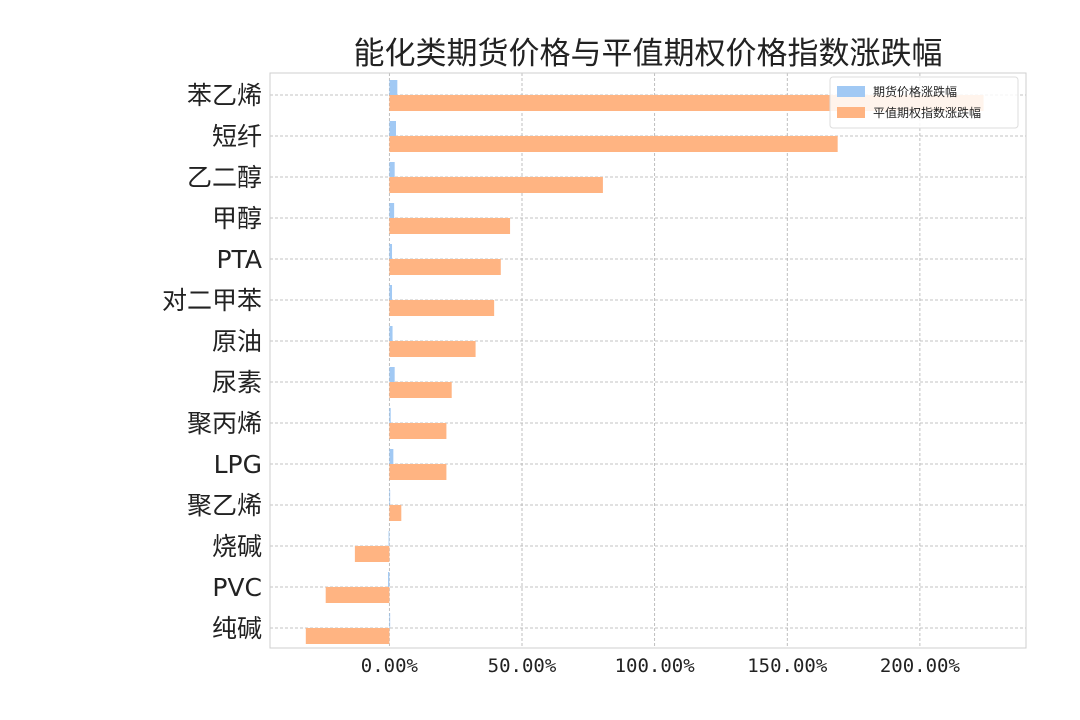  I want to click on y-tick-label: 甲醇, so click(237, 218).